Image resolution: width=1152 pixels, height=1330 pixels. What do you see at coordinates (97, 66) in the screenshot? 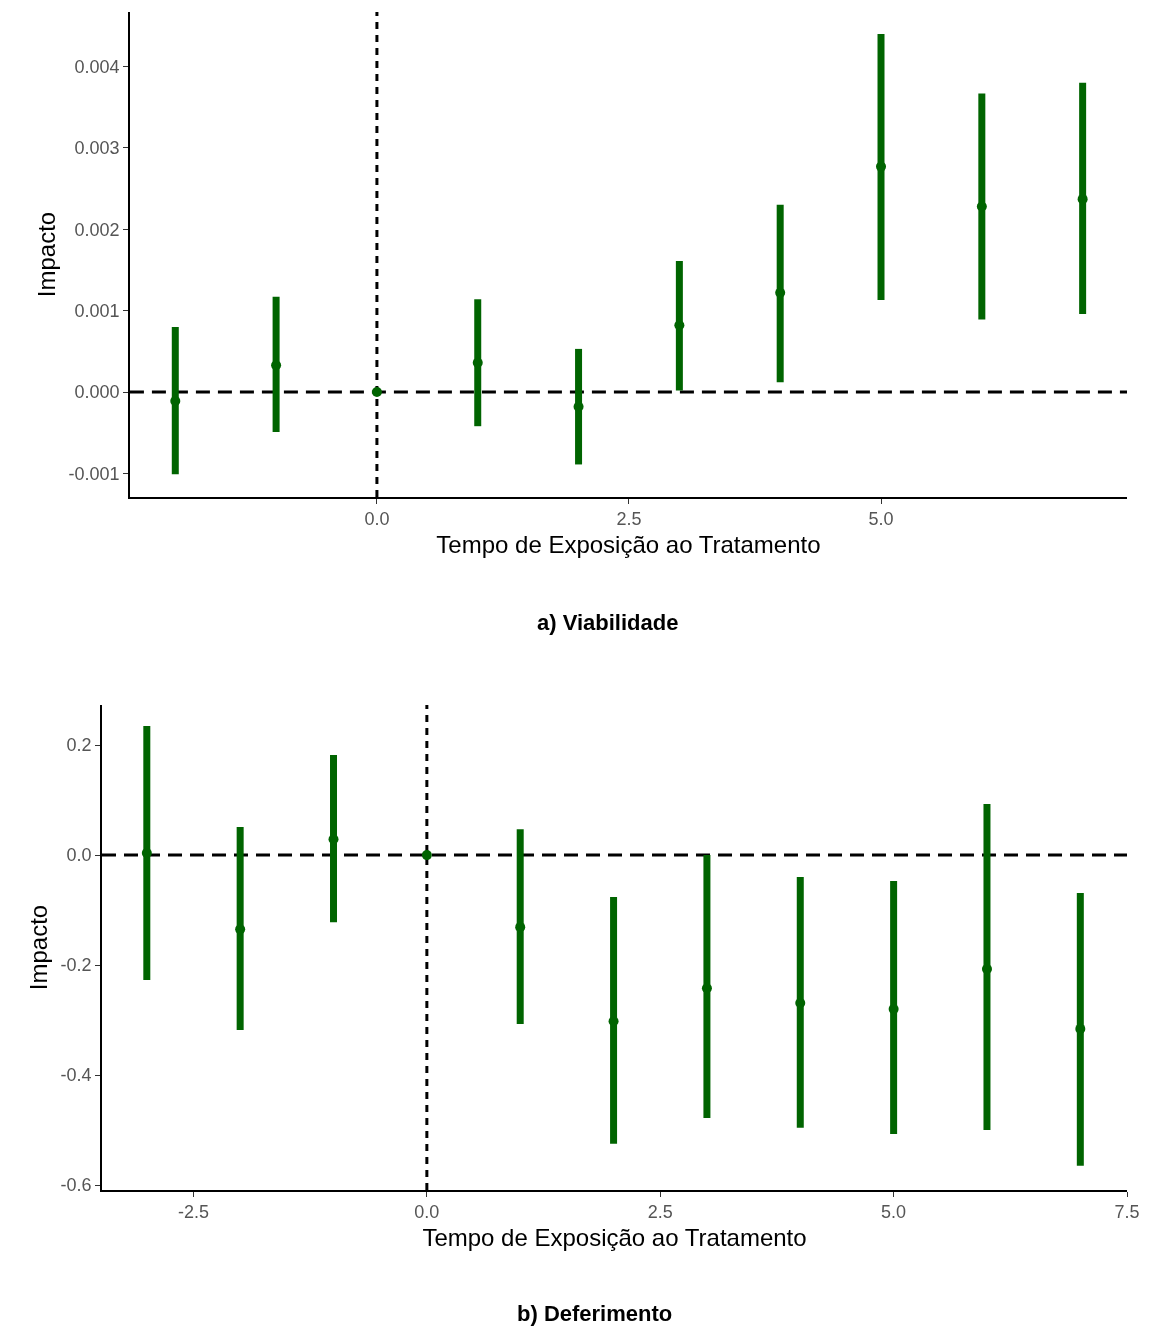
I see `y-tick-label: 0.004` at bounding box center [97, 66].